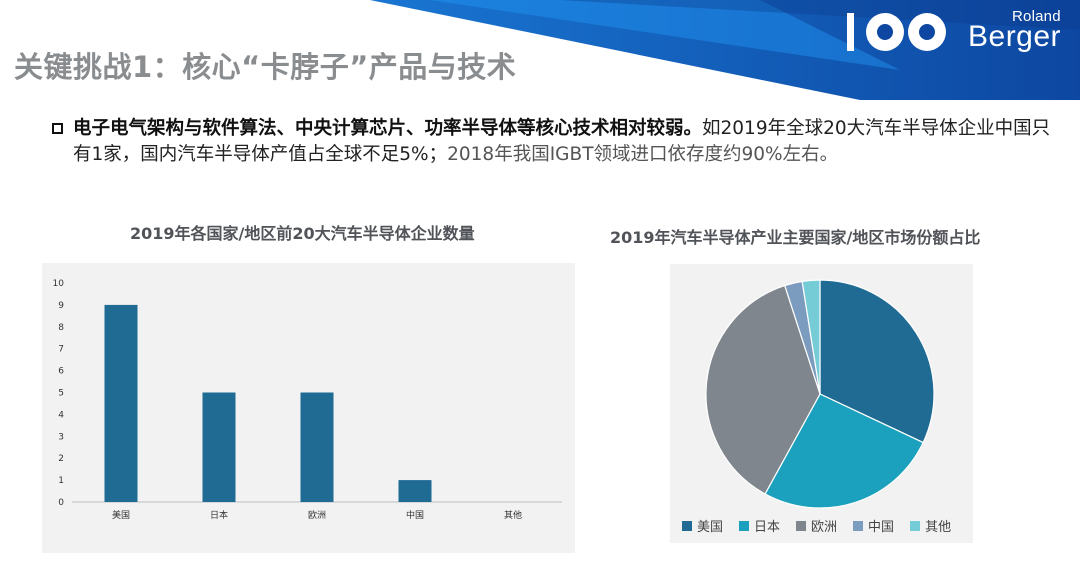 This screenshot has height=564, width=1080. What do you see at coordinates (61, 415) in the screenshot?
I see `y-tick-label: 4` at bounding box center [61, 415].